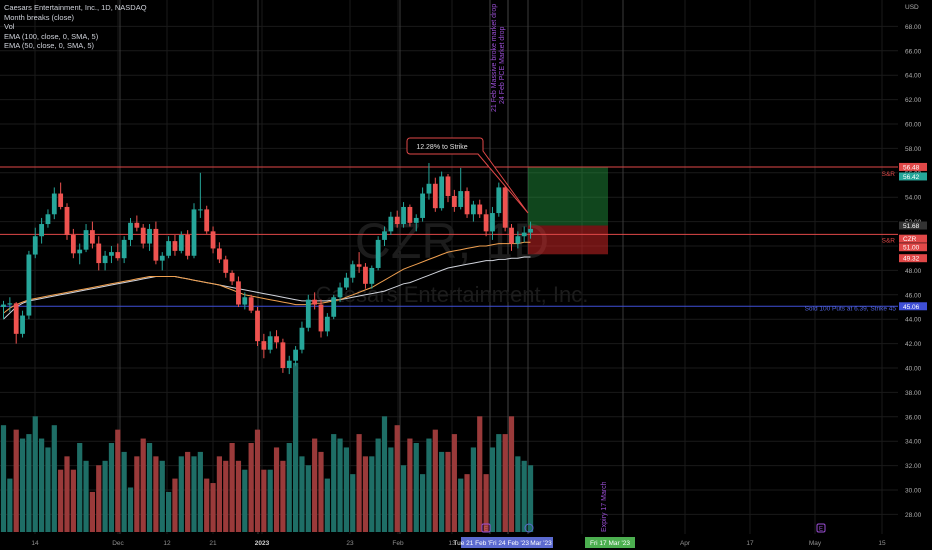 Image resolution: width=932 pixels, height=550 pixels. Describe the element at coordinates (75, 7) in the screenshot. I see `chart-title: Caesars Entertainment, Inc., 1D, NASDAQ` at that location.